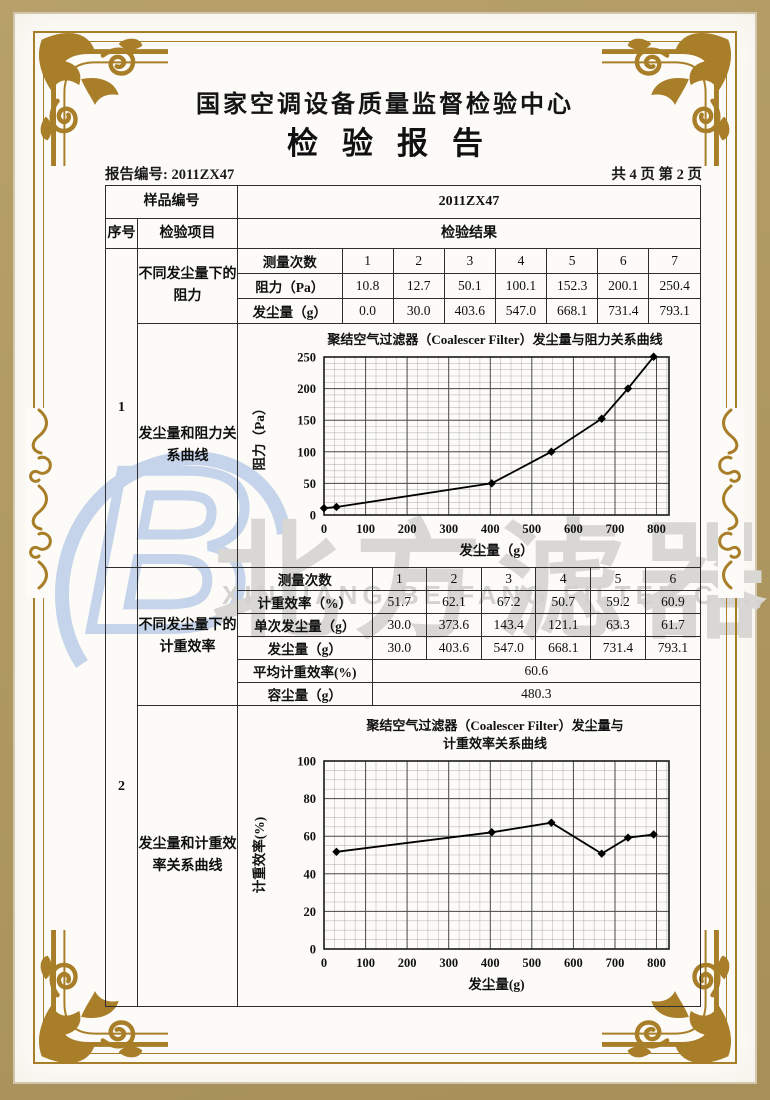  I want to click on data-cell: 3, so click(469, 261).